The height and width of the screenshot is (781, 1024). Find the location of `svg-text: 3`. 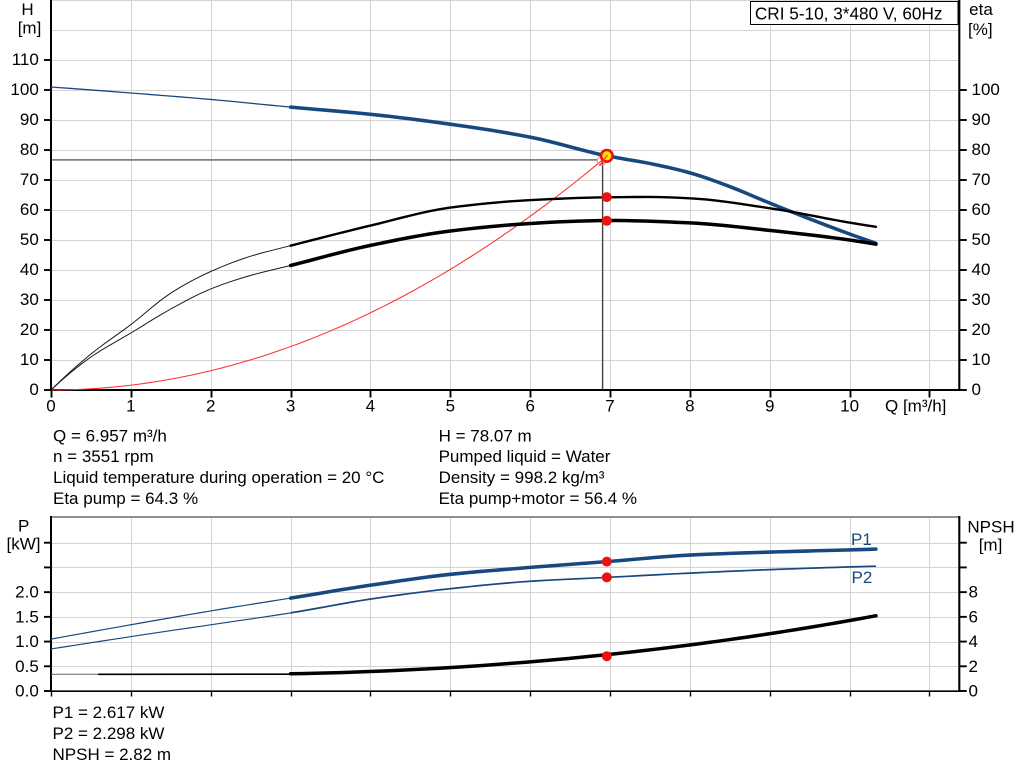

svg-text: 3 is located at coordinates (290, 406).